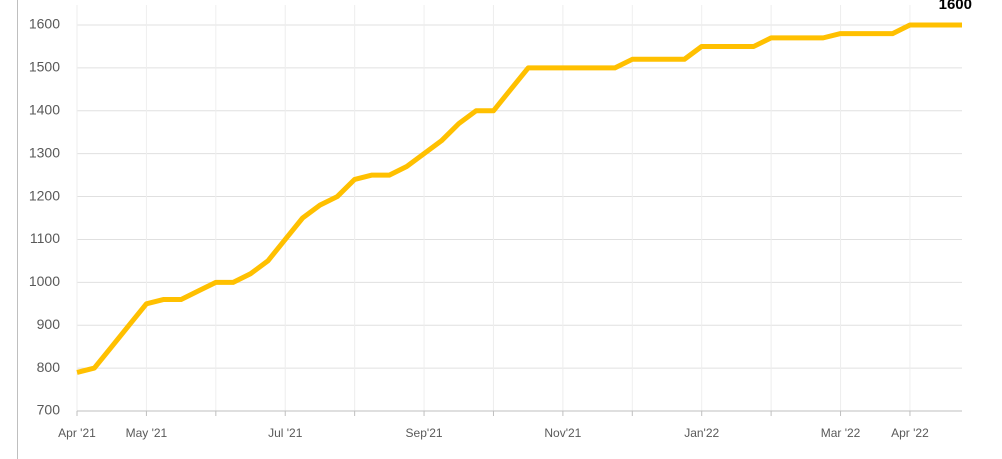 The width and height of the screenshot is (1002, 459). Describe the element at coordinates (955, 6) in the screenshot. I see `end-value-label: 1600` at that location.